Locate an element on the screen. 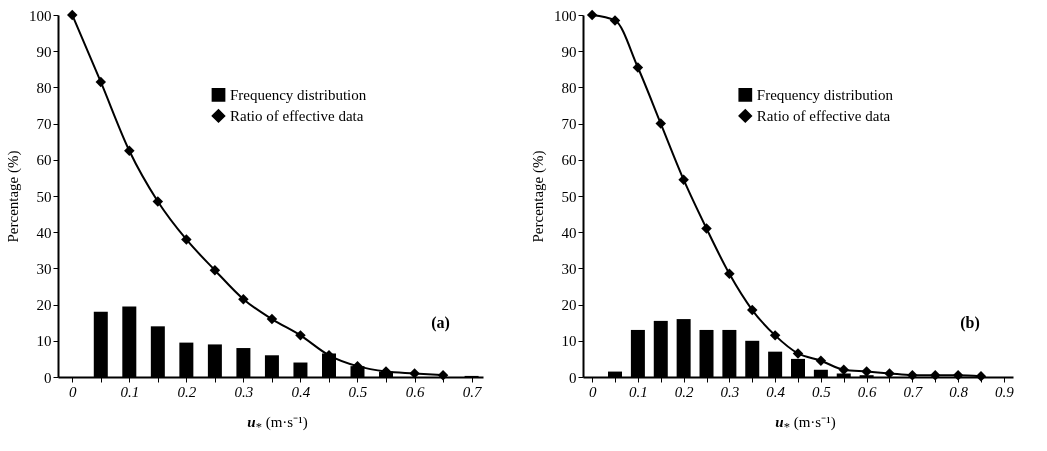  x-tick-label: 0.8 is located at coordinates (959, 391).